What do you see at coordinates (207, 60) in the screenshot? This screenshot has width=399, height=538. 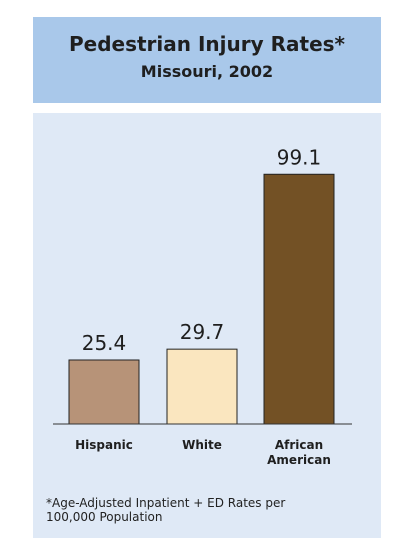 I see `chart-header: Pedestrian Injury Rates* Missouri, 2002` at bounding box center [207, 60].